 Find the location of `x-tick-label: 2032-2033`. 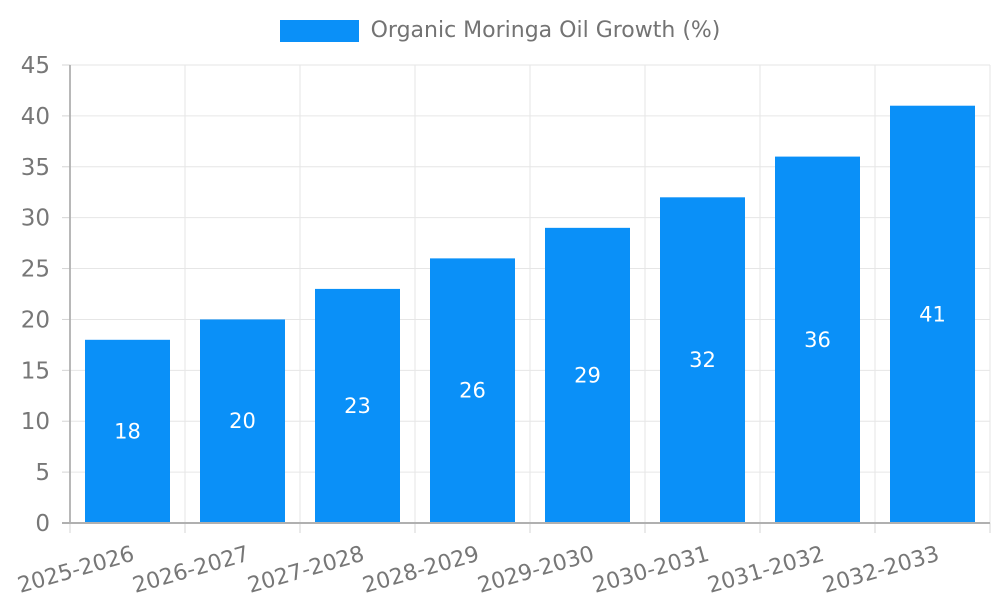

x-tick-label: 2032-2033 is located at coordinates (881, 570).